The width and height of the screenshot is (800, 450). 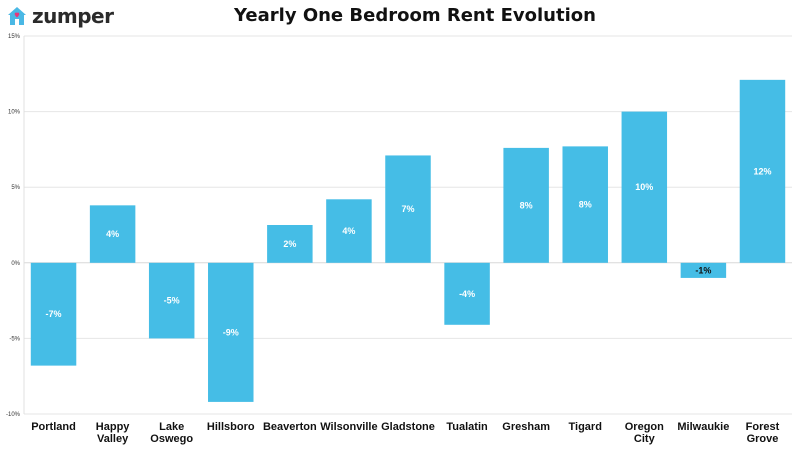 What do you see at coordinates (17, 16) in the screenshot?
I see `house-icon` at bounding box center [17, 16].